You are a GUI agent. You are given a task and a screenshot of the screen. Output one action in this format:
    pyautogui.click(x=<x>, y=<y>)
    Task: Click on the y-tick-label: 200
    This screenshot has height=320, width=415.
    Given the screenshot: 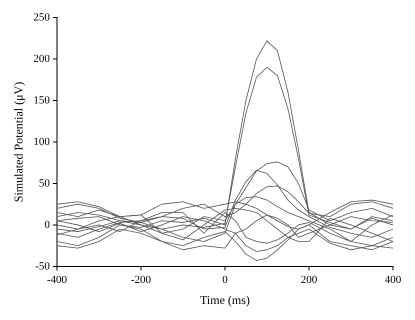 What is the action you would take?
    pyautogui.click(x=41, y=58)
    